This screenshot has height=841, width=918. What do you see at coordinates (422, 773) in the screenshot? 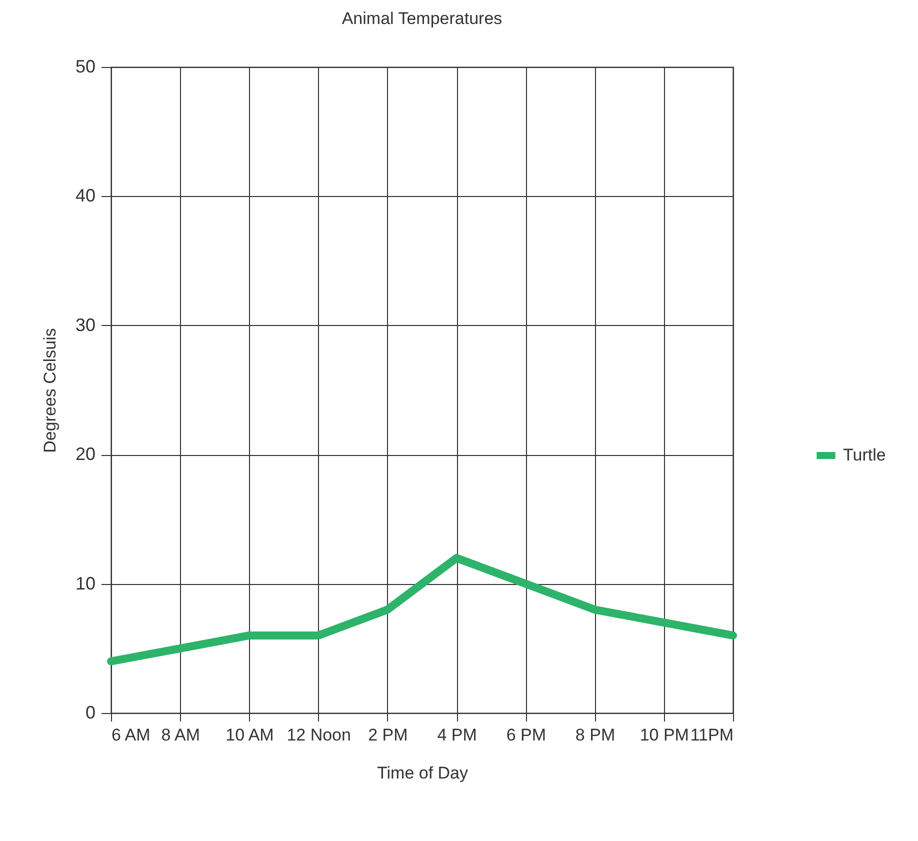
I see `x-axis-title: Time of Day` at bounding box center [422, 773].